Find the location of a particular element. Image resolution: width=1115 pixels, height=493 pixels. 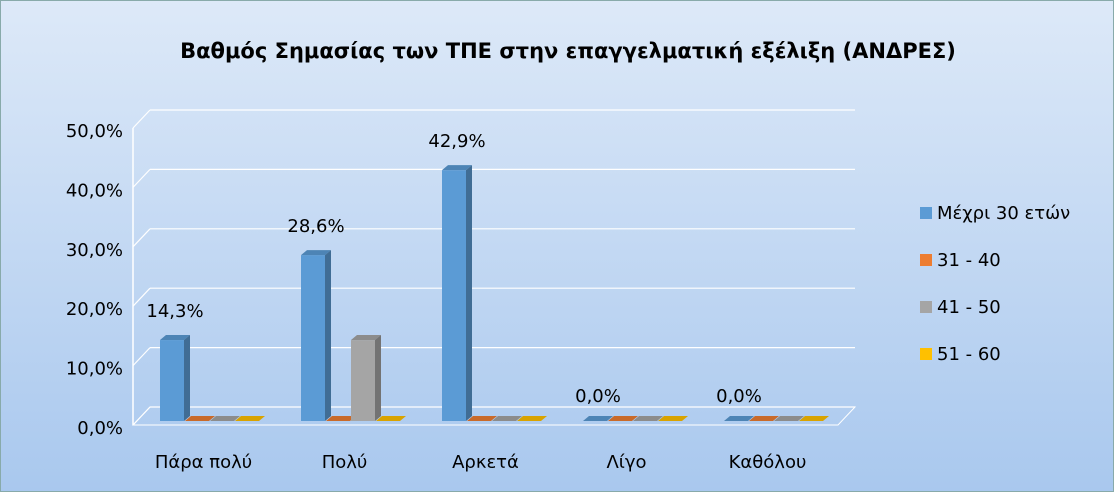

y-tick-label: 40,0% is located at coordinates (94, 190).